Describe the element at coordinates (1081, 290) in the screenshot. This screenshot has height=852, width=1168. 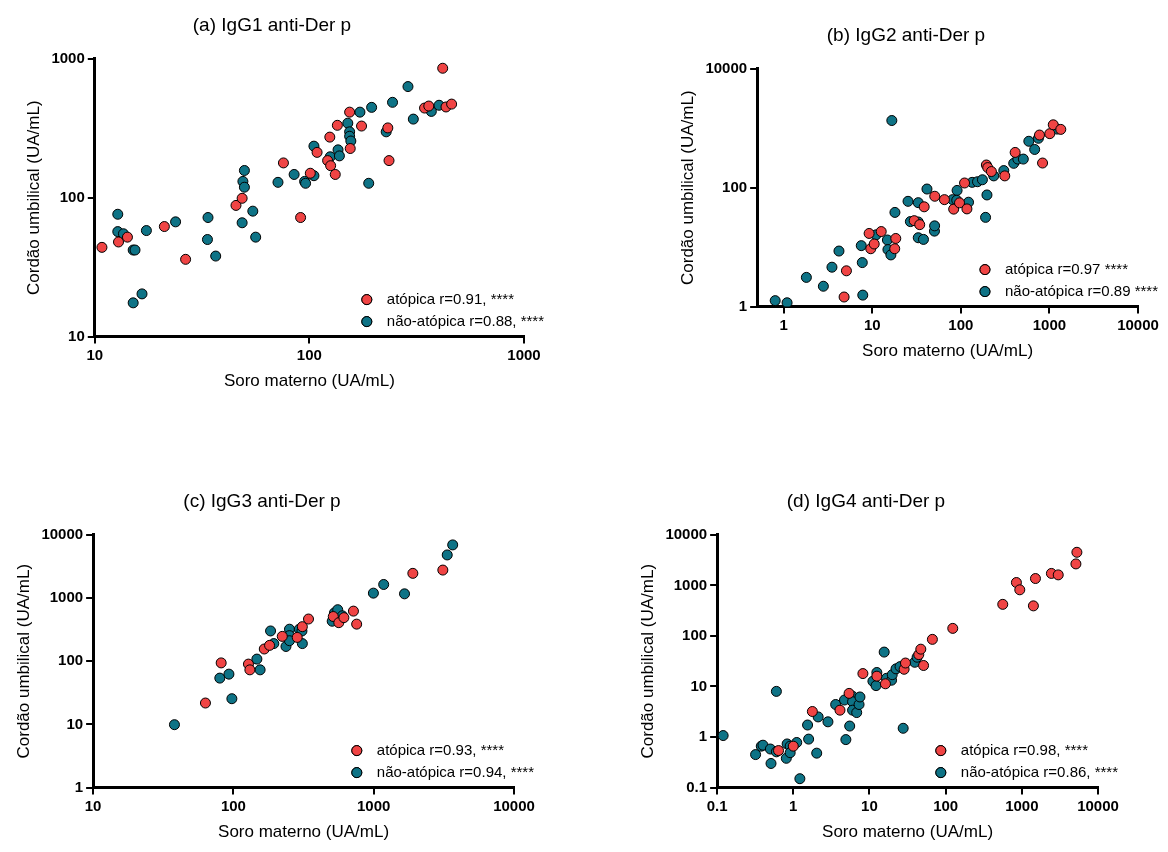
I see `legend-label: não-atópica r=0.89 ****` at that location.